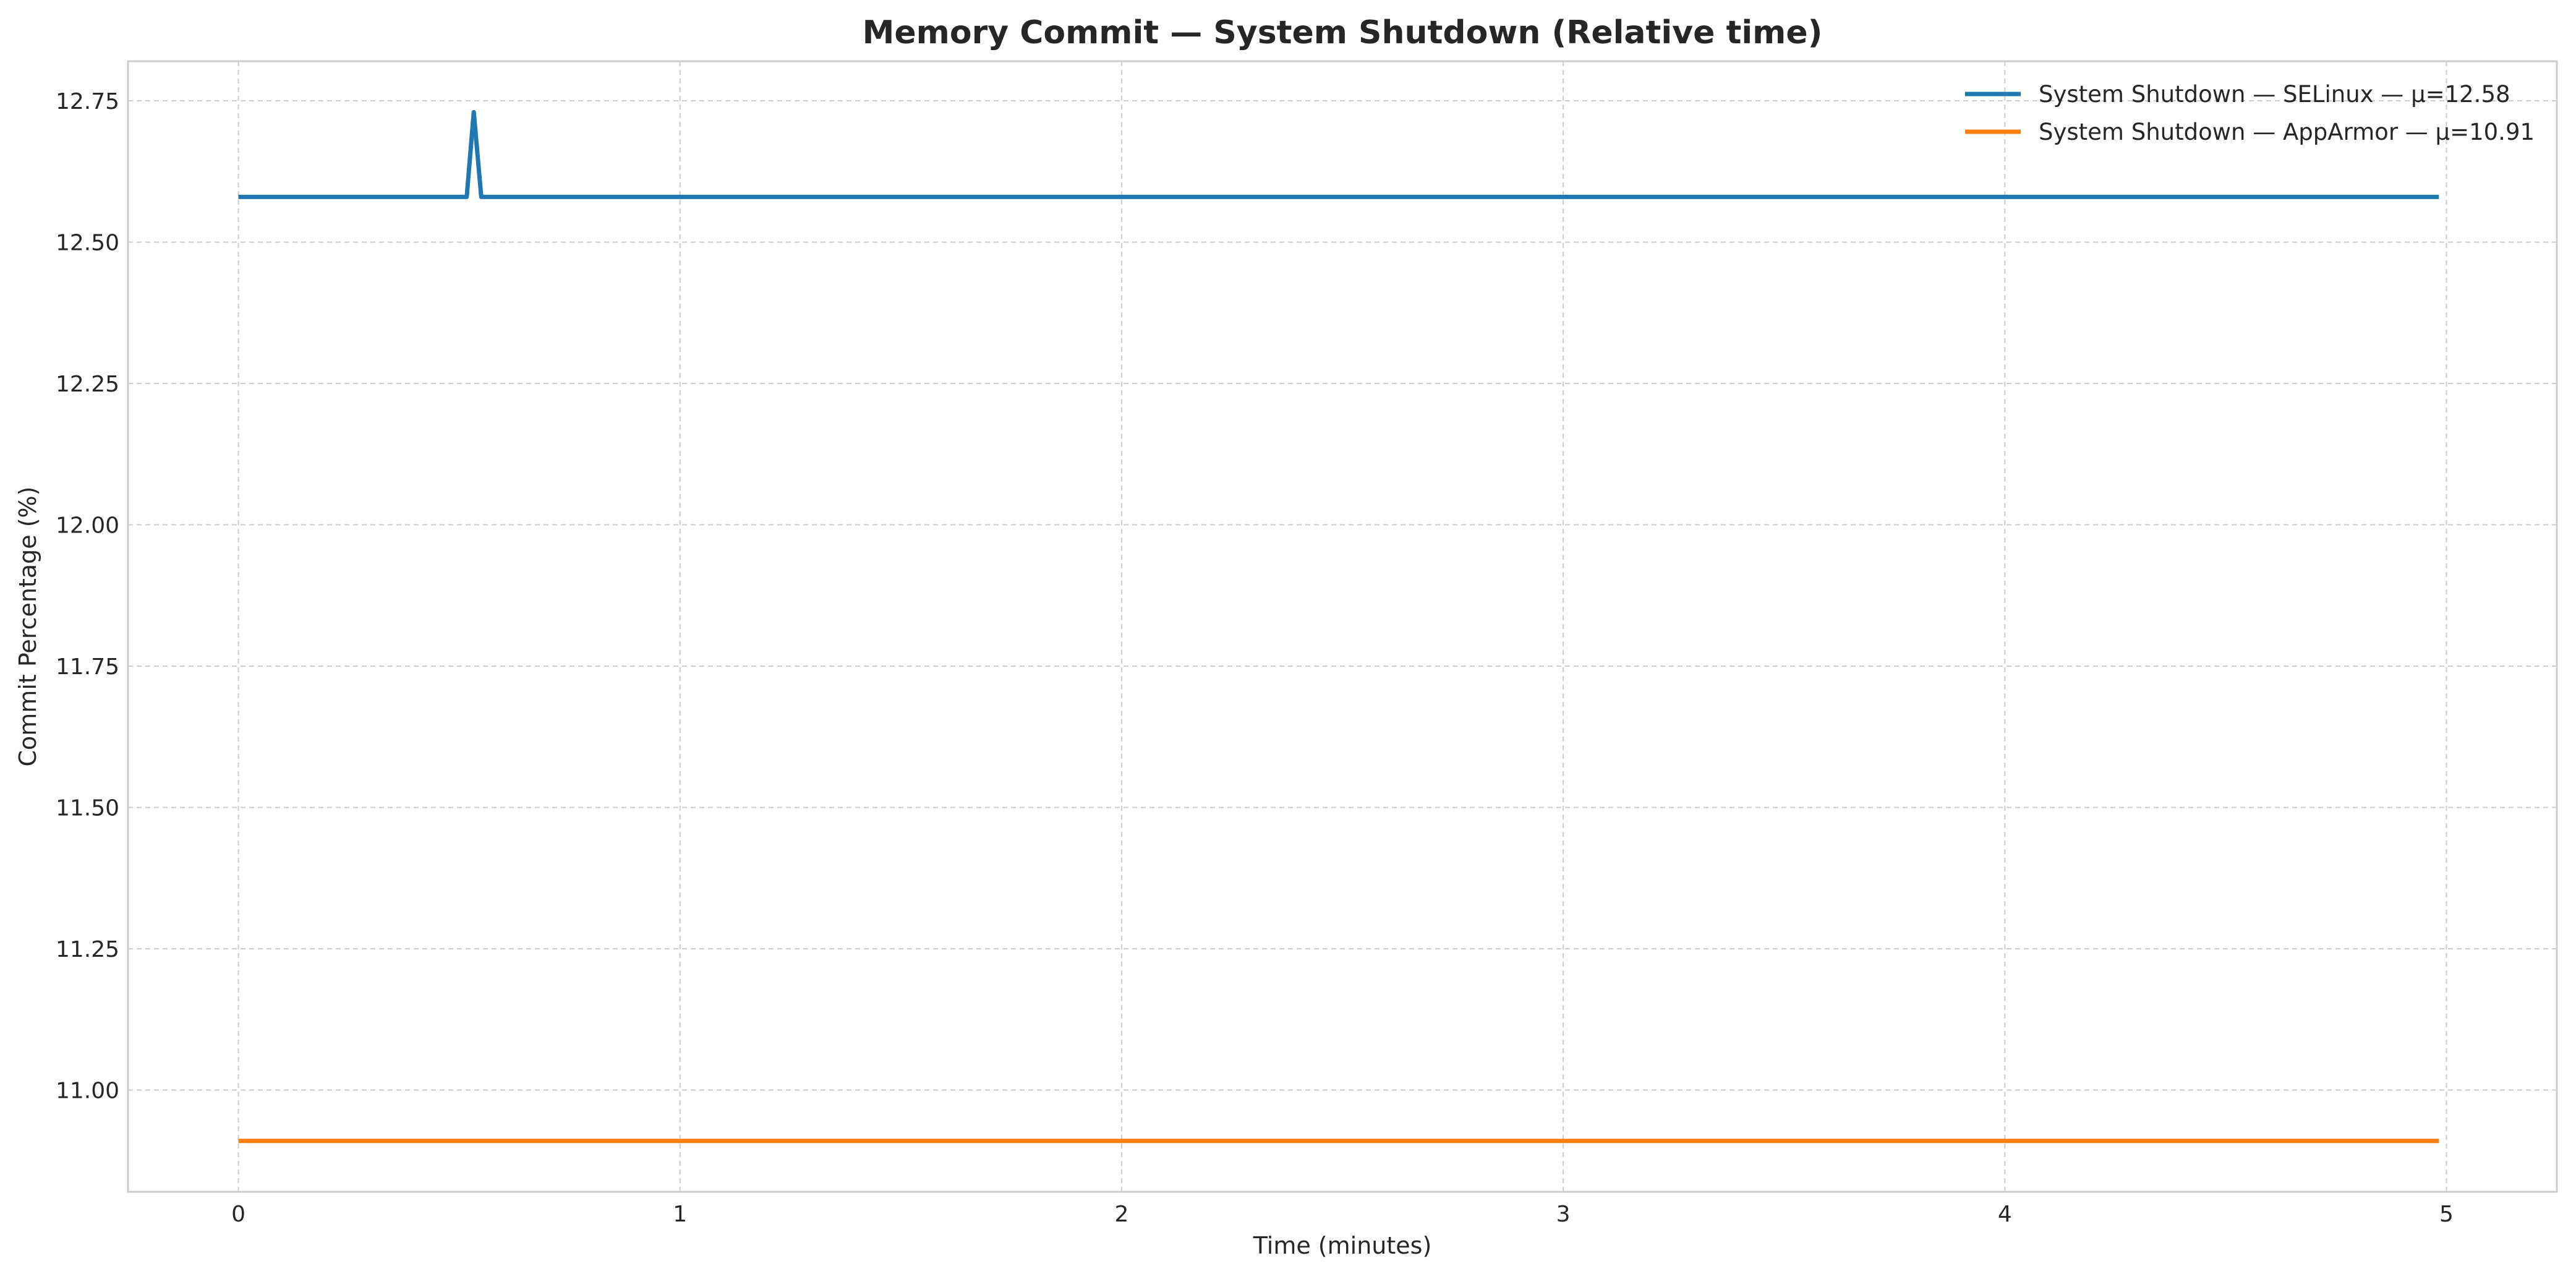 This screenshot has width=2576, height=1279. What do you see at coordinates (2446, 1214) in the screenshot?
I see `x-tick-label: 5` at bounding box center [2446, 1214].